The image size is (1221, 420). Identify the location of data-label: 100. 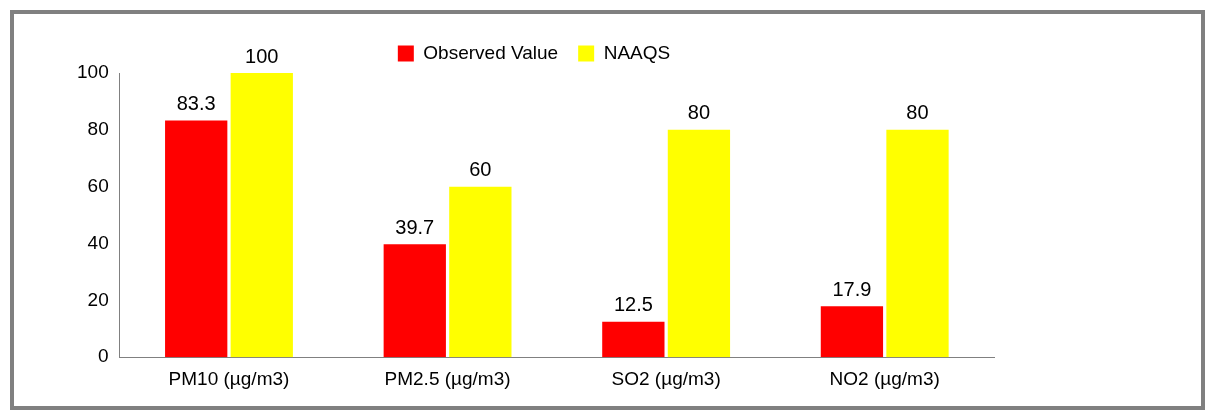
(262, 55).